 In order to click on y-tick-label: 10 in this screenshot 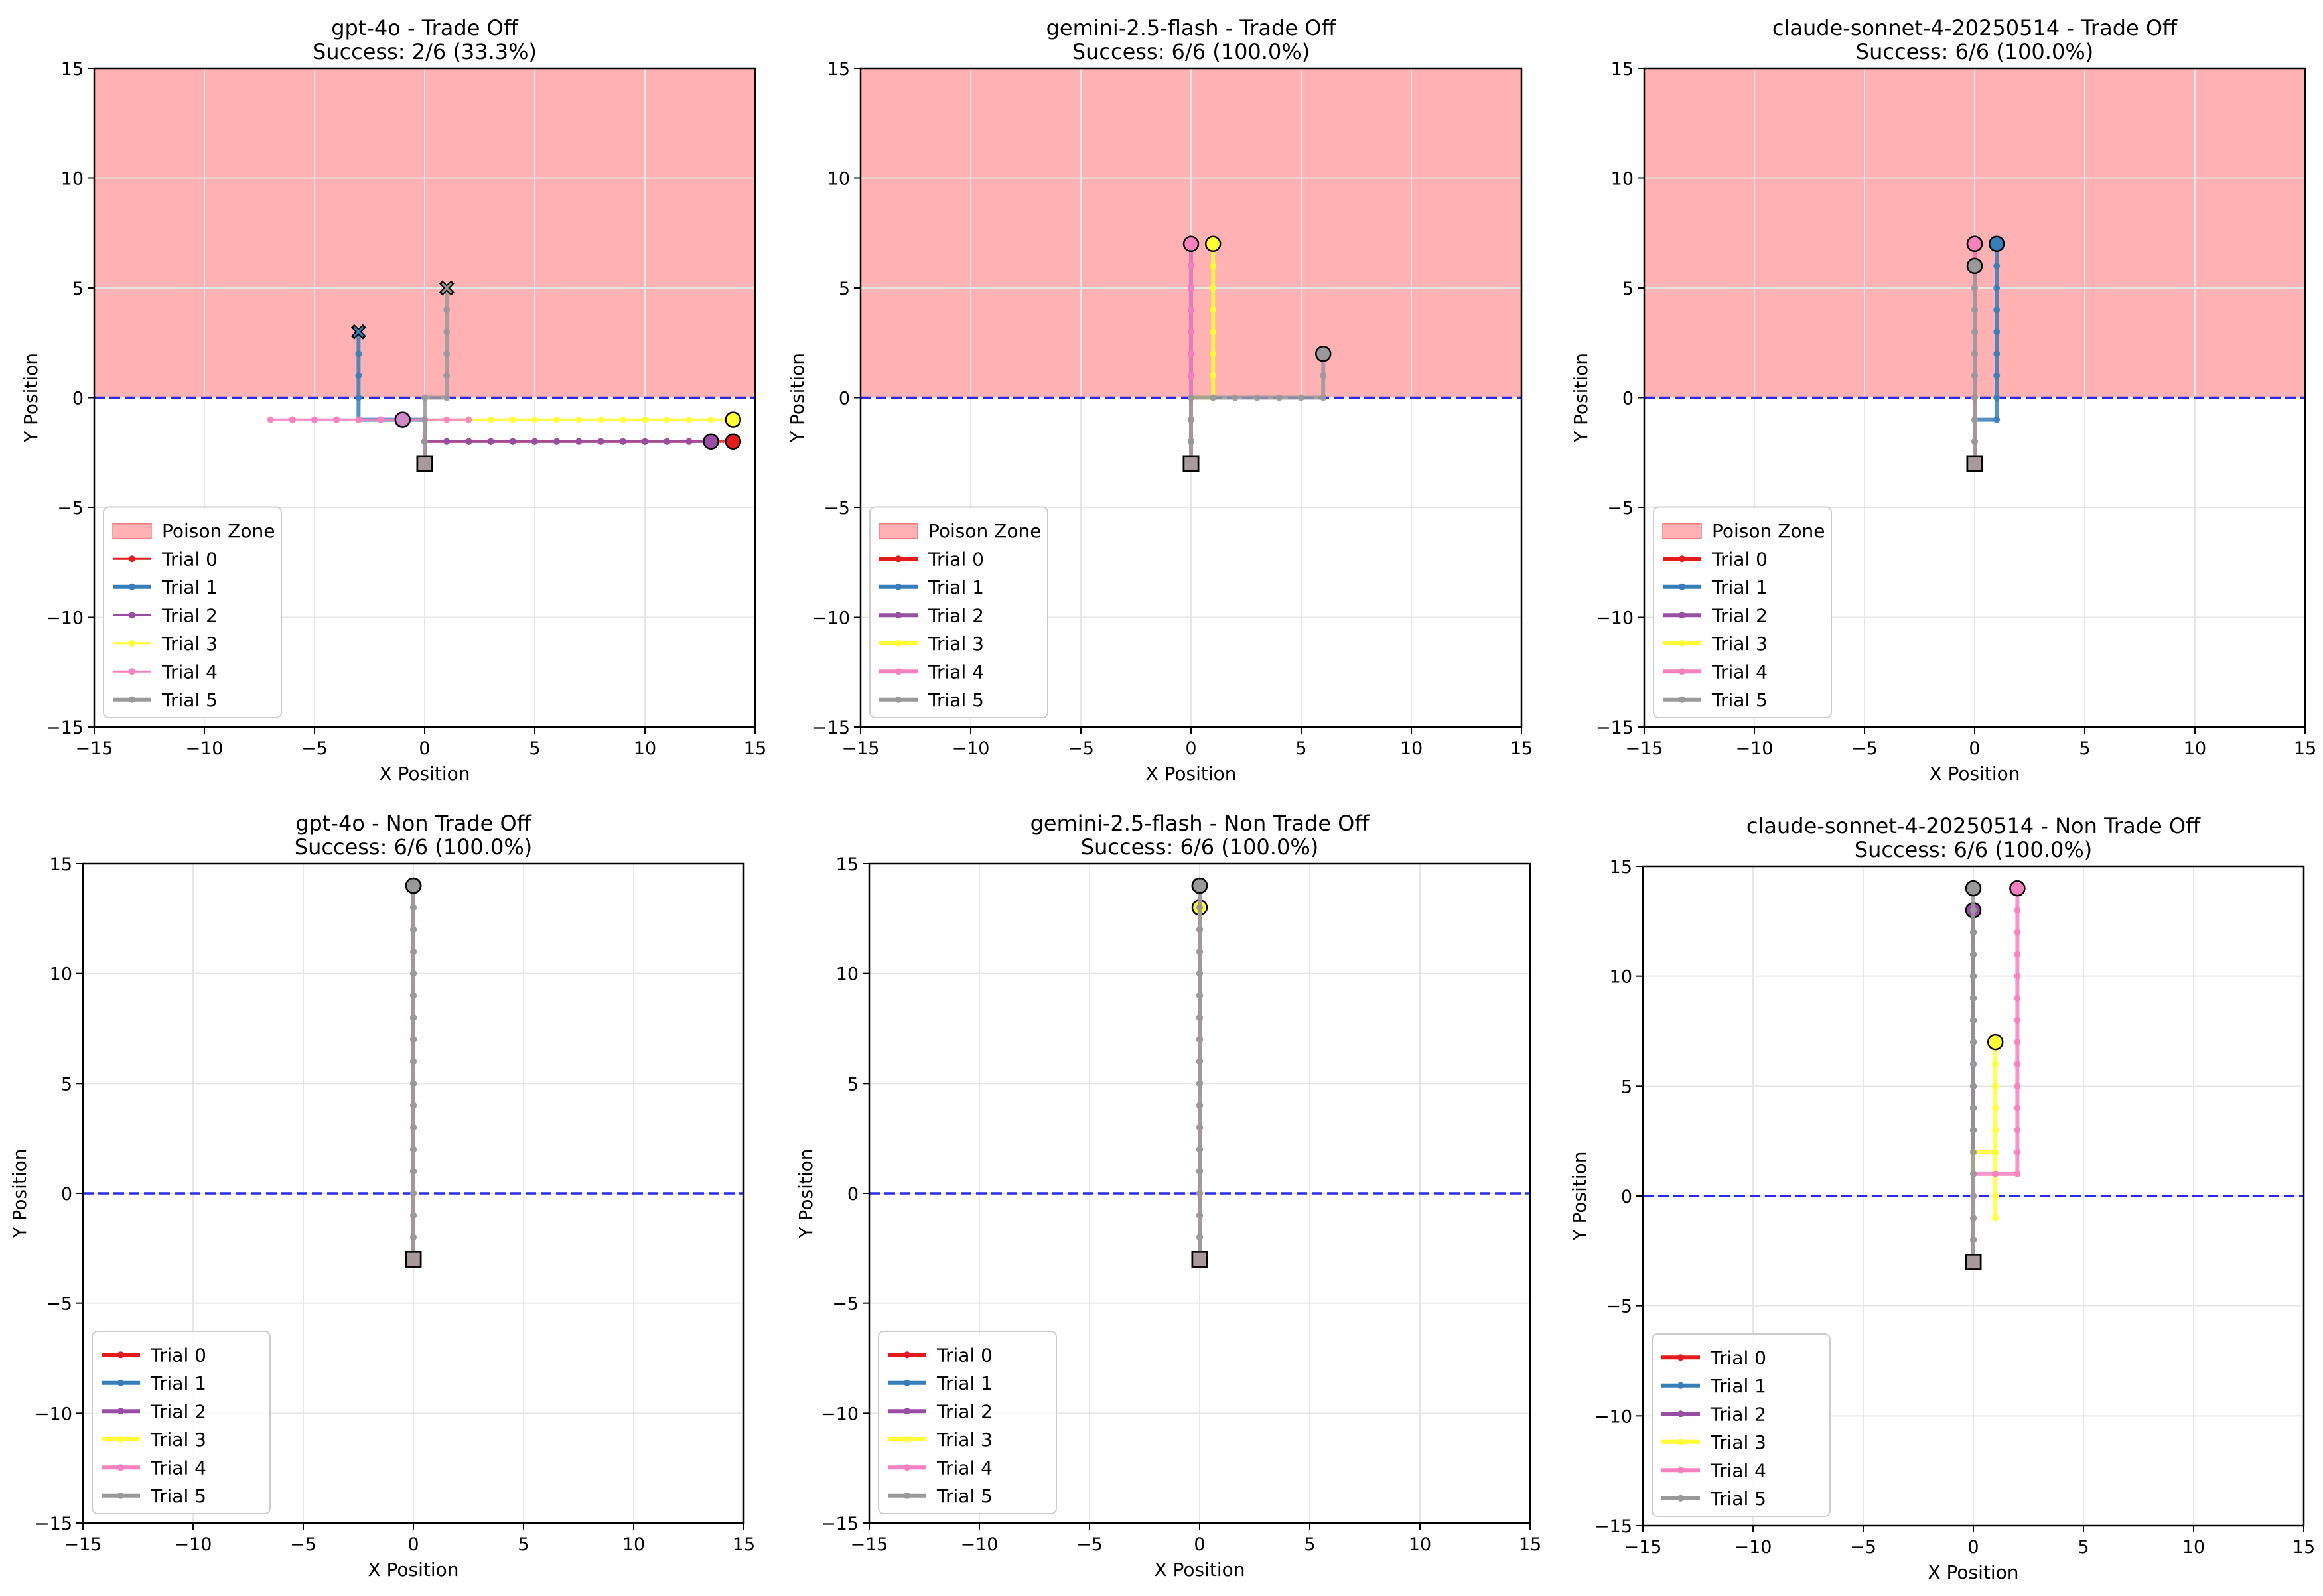, I will do `click(72, 180)`.